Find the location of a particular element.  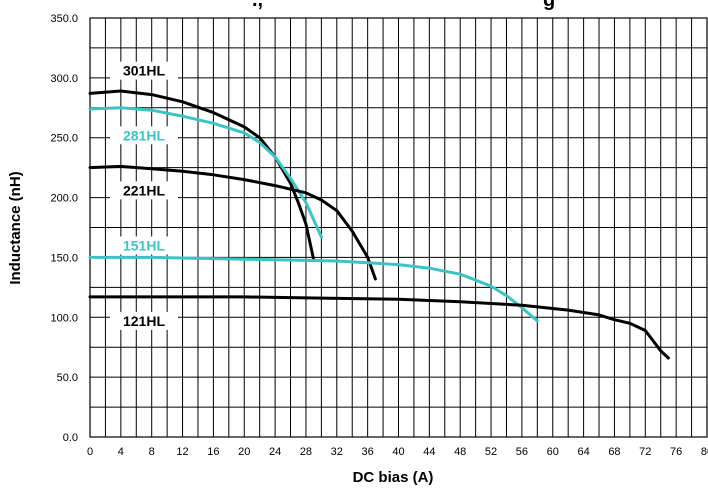

series-labels: 301HL 281HL 221HL 151HL 121HL is located at coordinates (144, 196).